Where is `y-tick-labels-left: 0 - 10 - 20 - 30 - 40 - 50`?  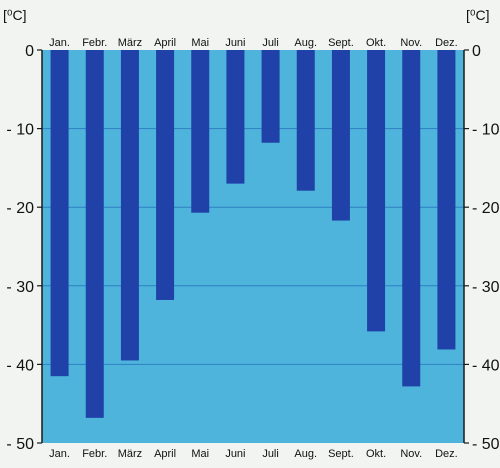
y-tick-labels-left: 0 - 10 - 20 - 30 - 40 - 50 is located at coordinates (20, 248).